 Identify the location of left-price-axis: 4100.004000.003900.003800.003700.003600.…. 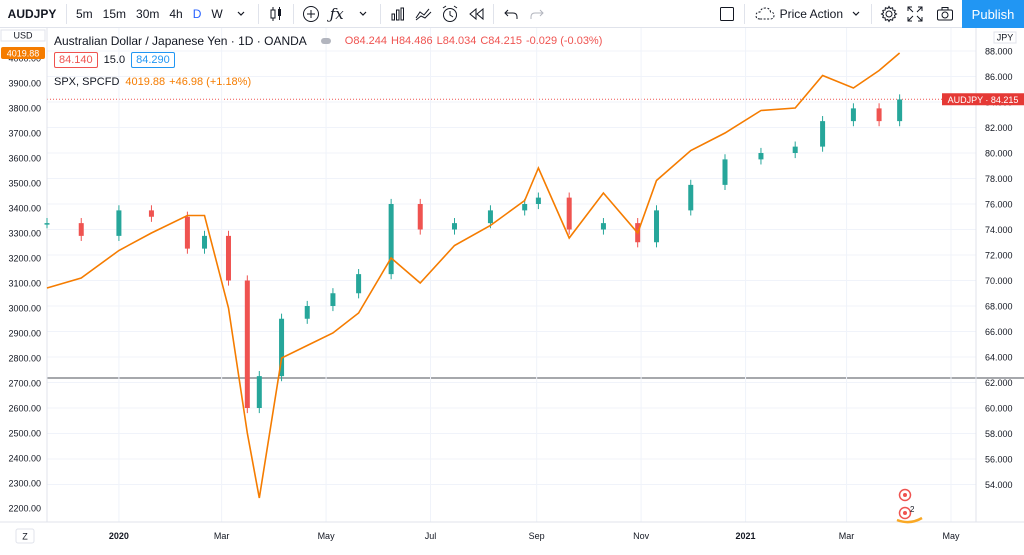
(24, 289).